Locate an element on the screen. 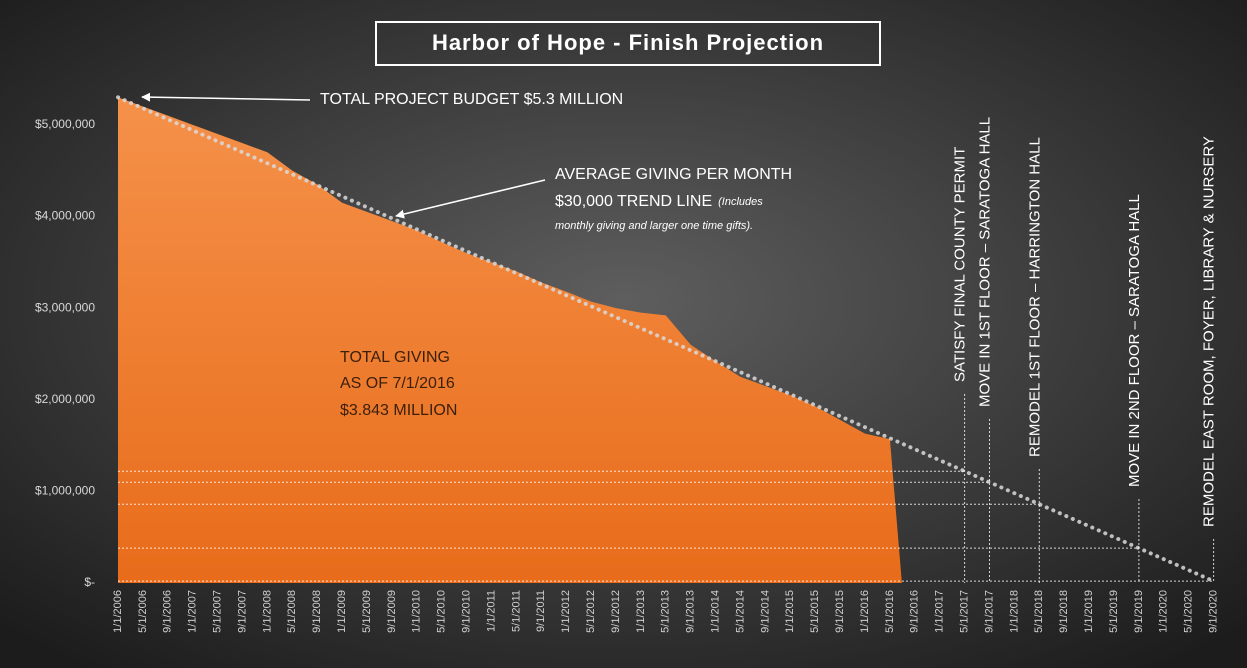 Image resolution: width=1247 pixels, height=668 pixels. y-tick-label: $4,000,000 is located at coordinates (65, 216).